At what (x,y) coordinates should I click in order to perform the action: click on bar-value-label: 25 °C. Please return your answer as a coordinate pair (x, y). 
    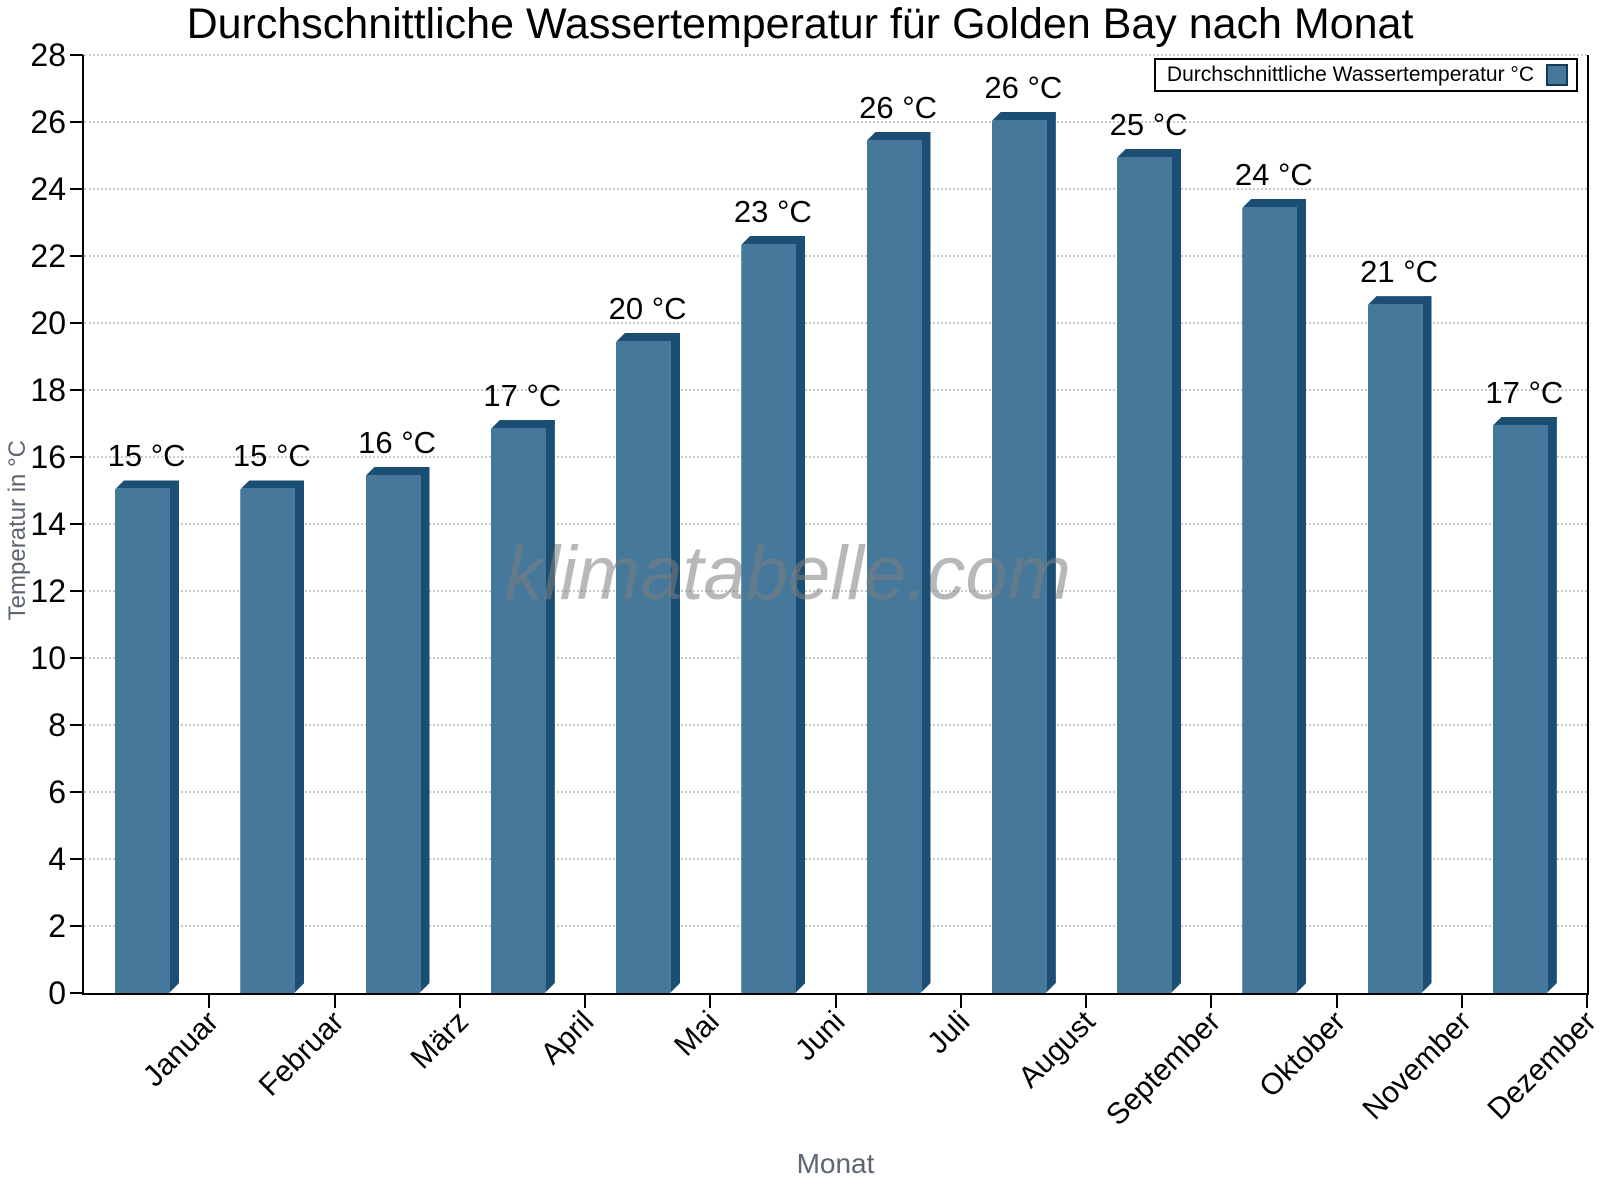
    Looking at the image, I should click on (1148, 124).